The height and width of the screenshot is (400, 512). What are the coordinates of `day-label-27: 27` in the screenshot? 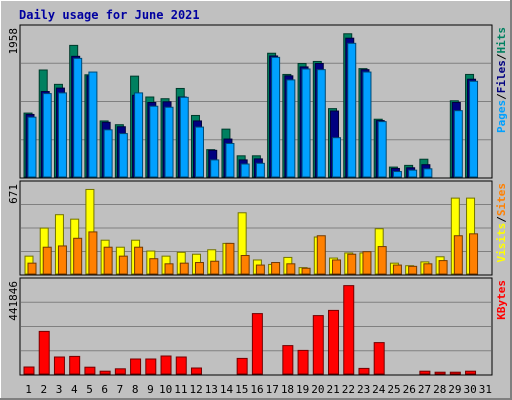 It's located at (424, 389).